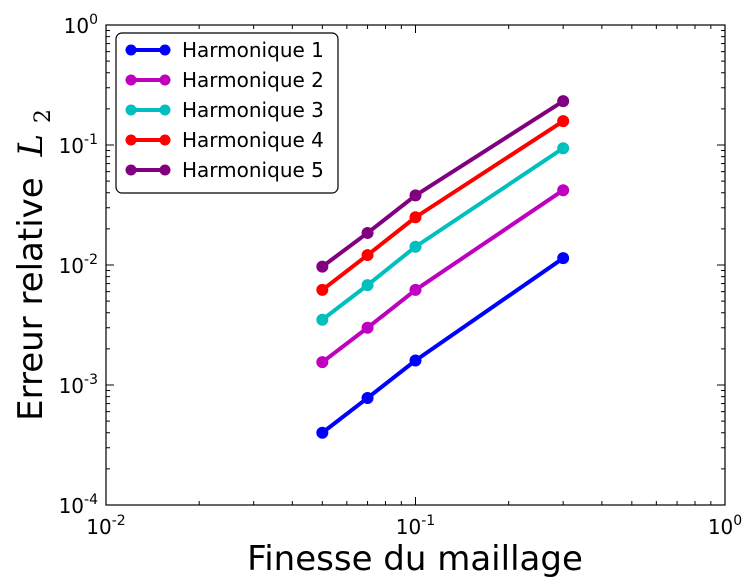 The image size is (753, 588). Describe the element at coordinates (253, 140) in the screenshot. I see `legend-label: Harmonique 4` at that location.